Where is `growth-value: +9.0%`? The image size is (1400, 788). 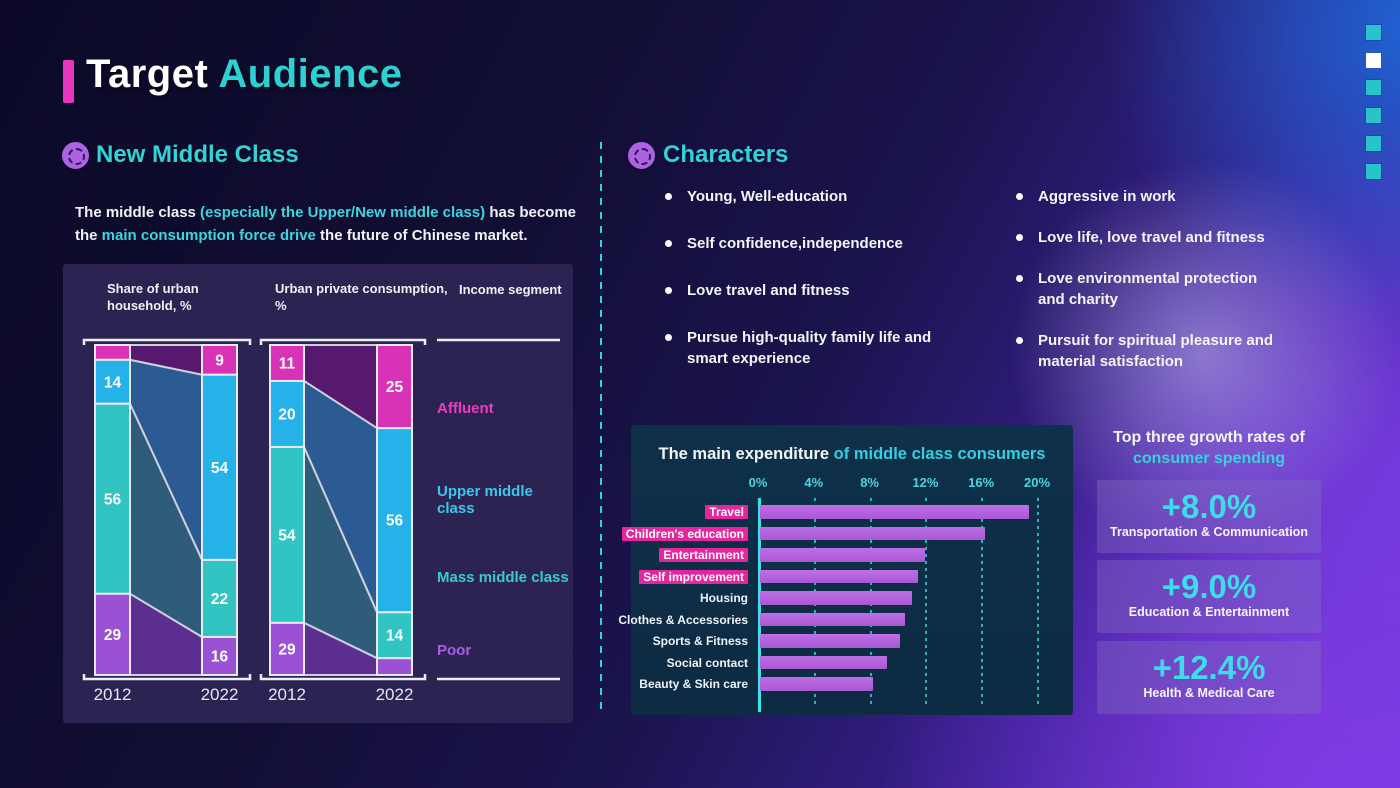
growth-value: +9.0% is located at coordinates (1209, 586).